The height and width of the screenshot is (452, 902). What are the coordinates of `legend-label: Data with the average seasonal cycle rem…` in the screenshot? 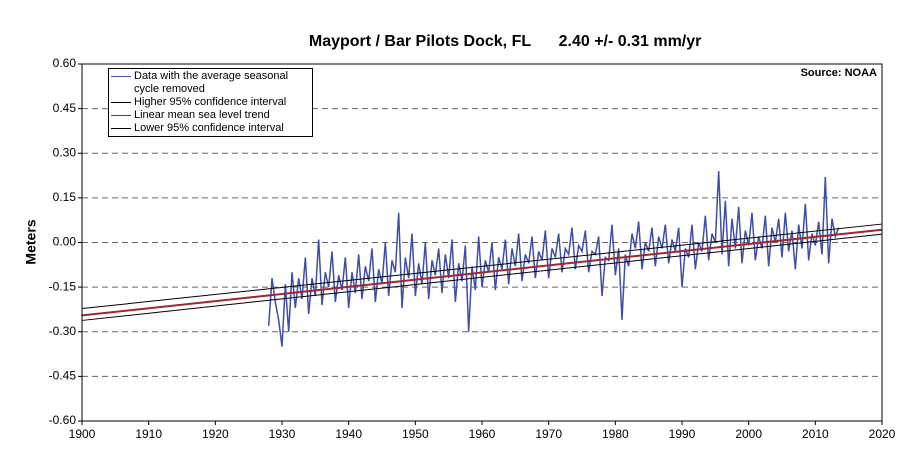 It's located at (211, 82).